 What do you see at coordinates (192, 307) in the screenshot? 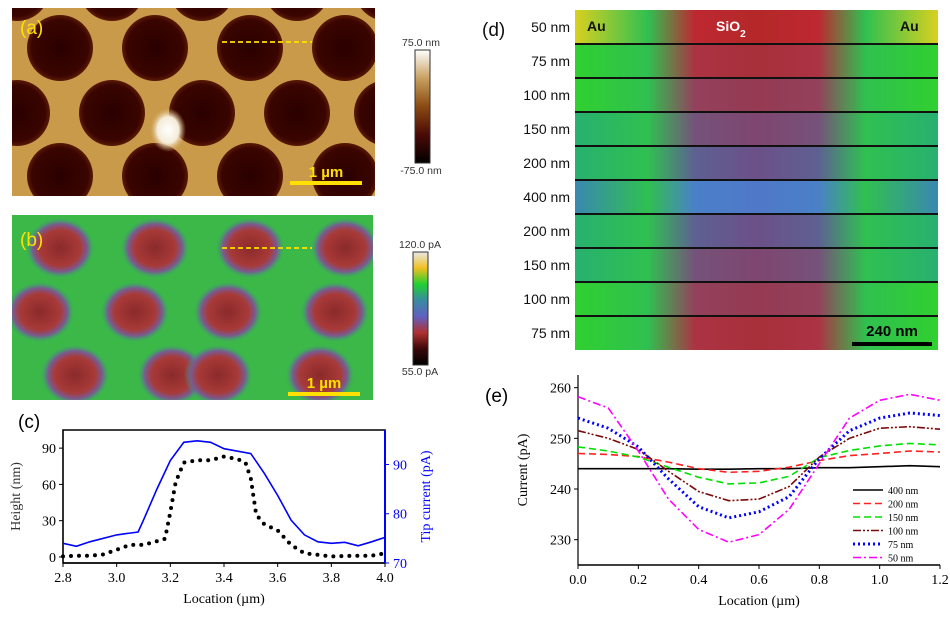
I see `panel-b-current-image: (b) 1 µm` at bounding box center [192, 307].